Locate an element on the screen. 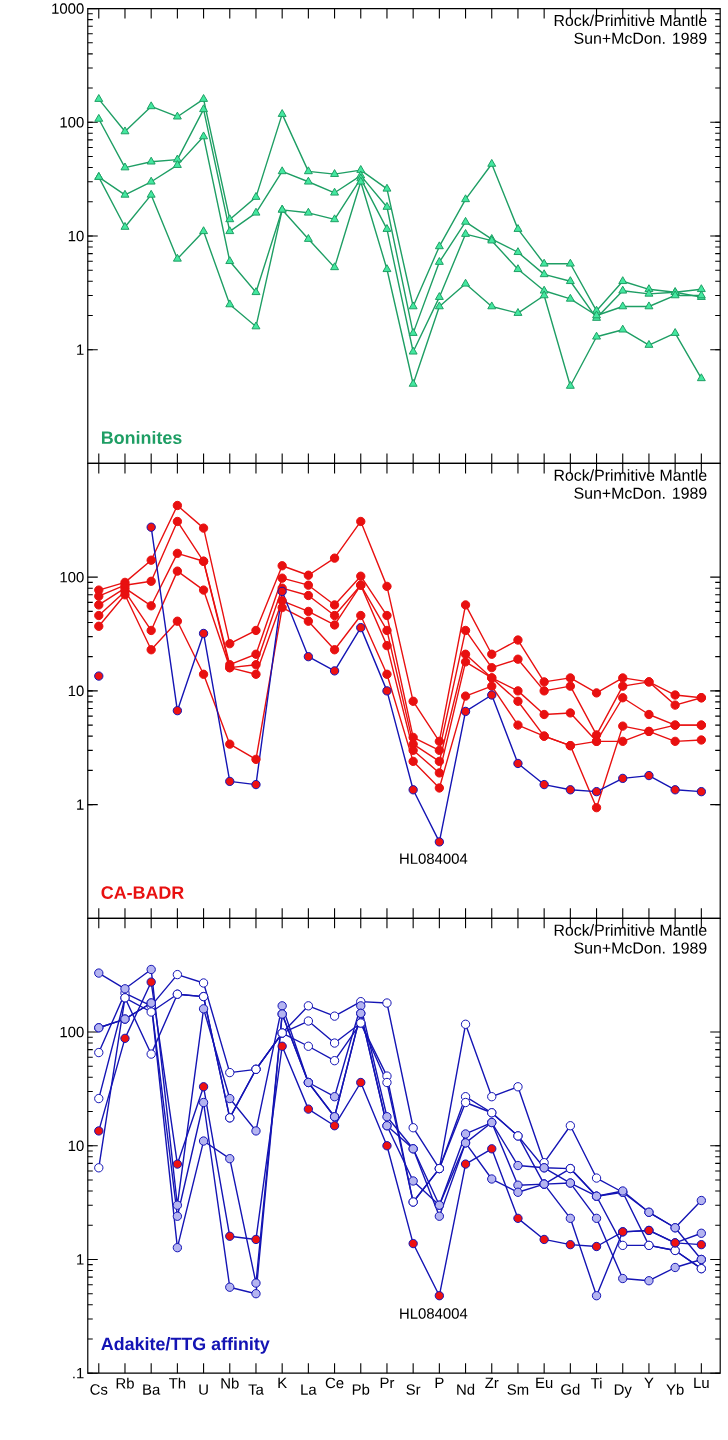 This screenshot has width=728, height=1440. x-tick-label: Zr is located at coordinates (492, 1382).